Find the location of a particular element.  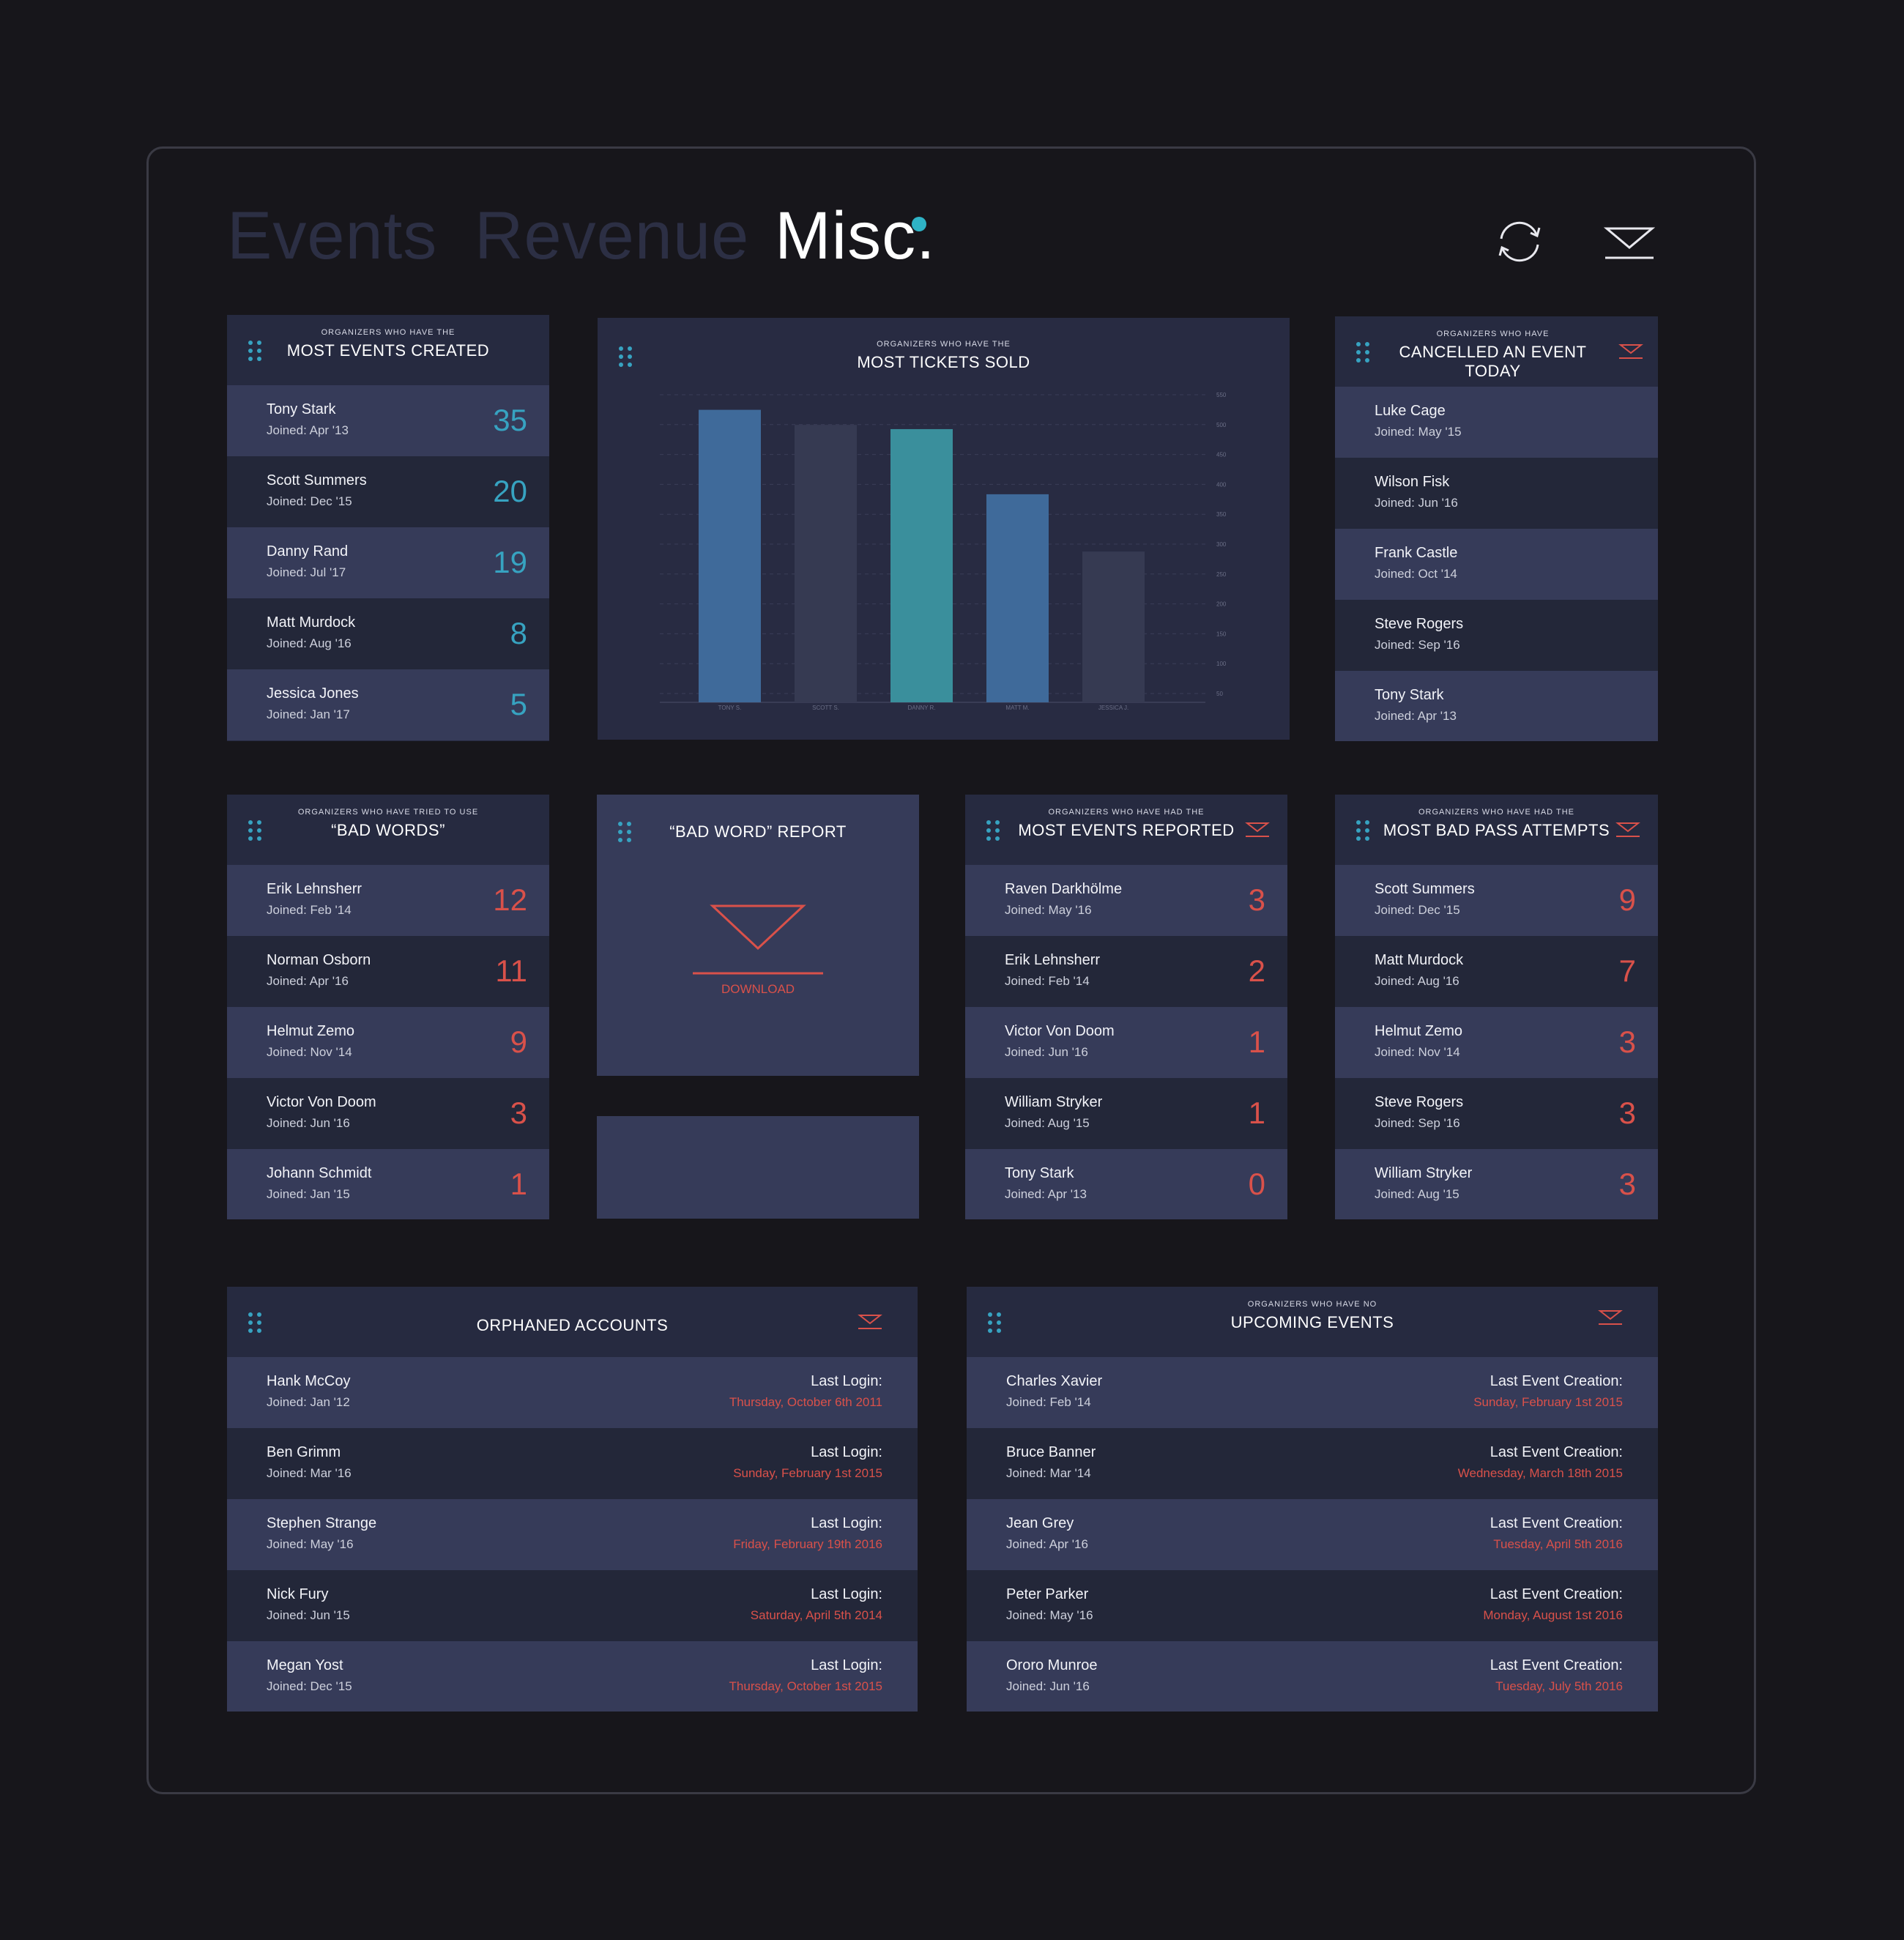

list-item: Raven Darkhölme Joined: May '16 3 is located at coordinates (1126, 901).